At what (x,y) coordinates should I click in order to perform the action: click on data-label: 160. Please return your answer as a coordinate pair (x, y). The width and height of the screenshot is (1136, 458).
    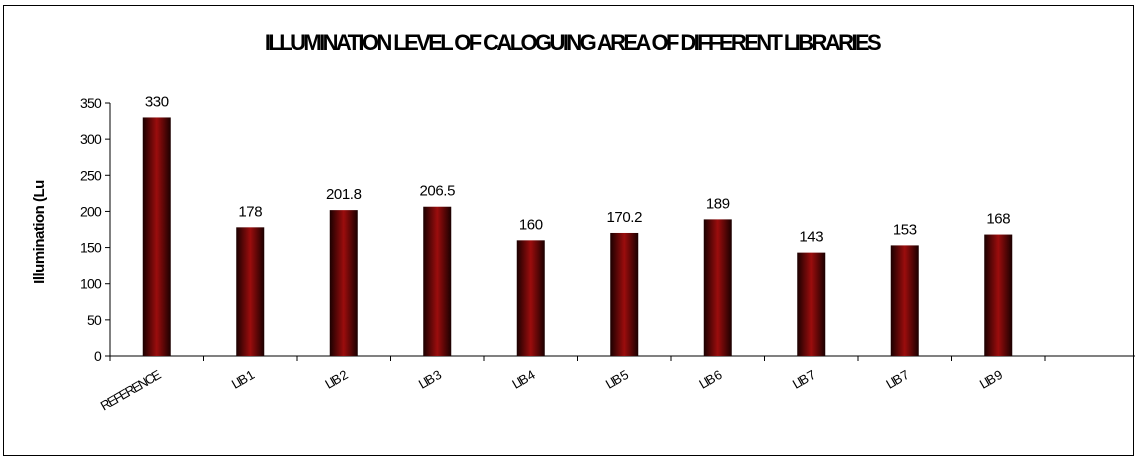
    Looking at the image, I should click on (531, 224).